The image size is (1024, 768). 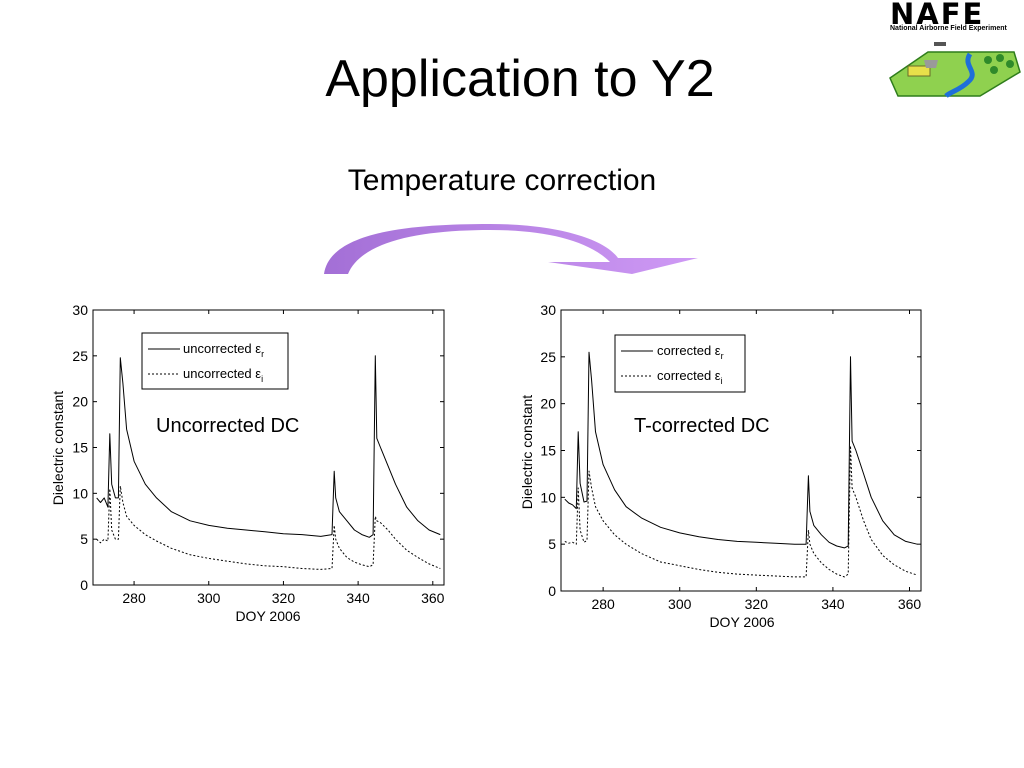 I want to click on nafe-logo: NAFE National Airborne Field Experiment, so click(x=954, y=50).